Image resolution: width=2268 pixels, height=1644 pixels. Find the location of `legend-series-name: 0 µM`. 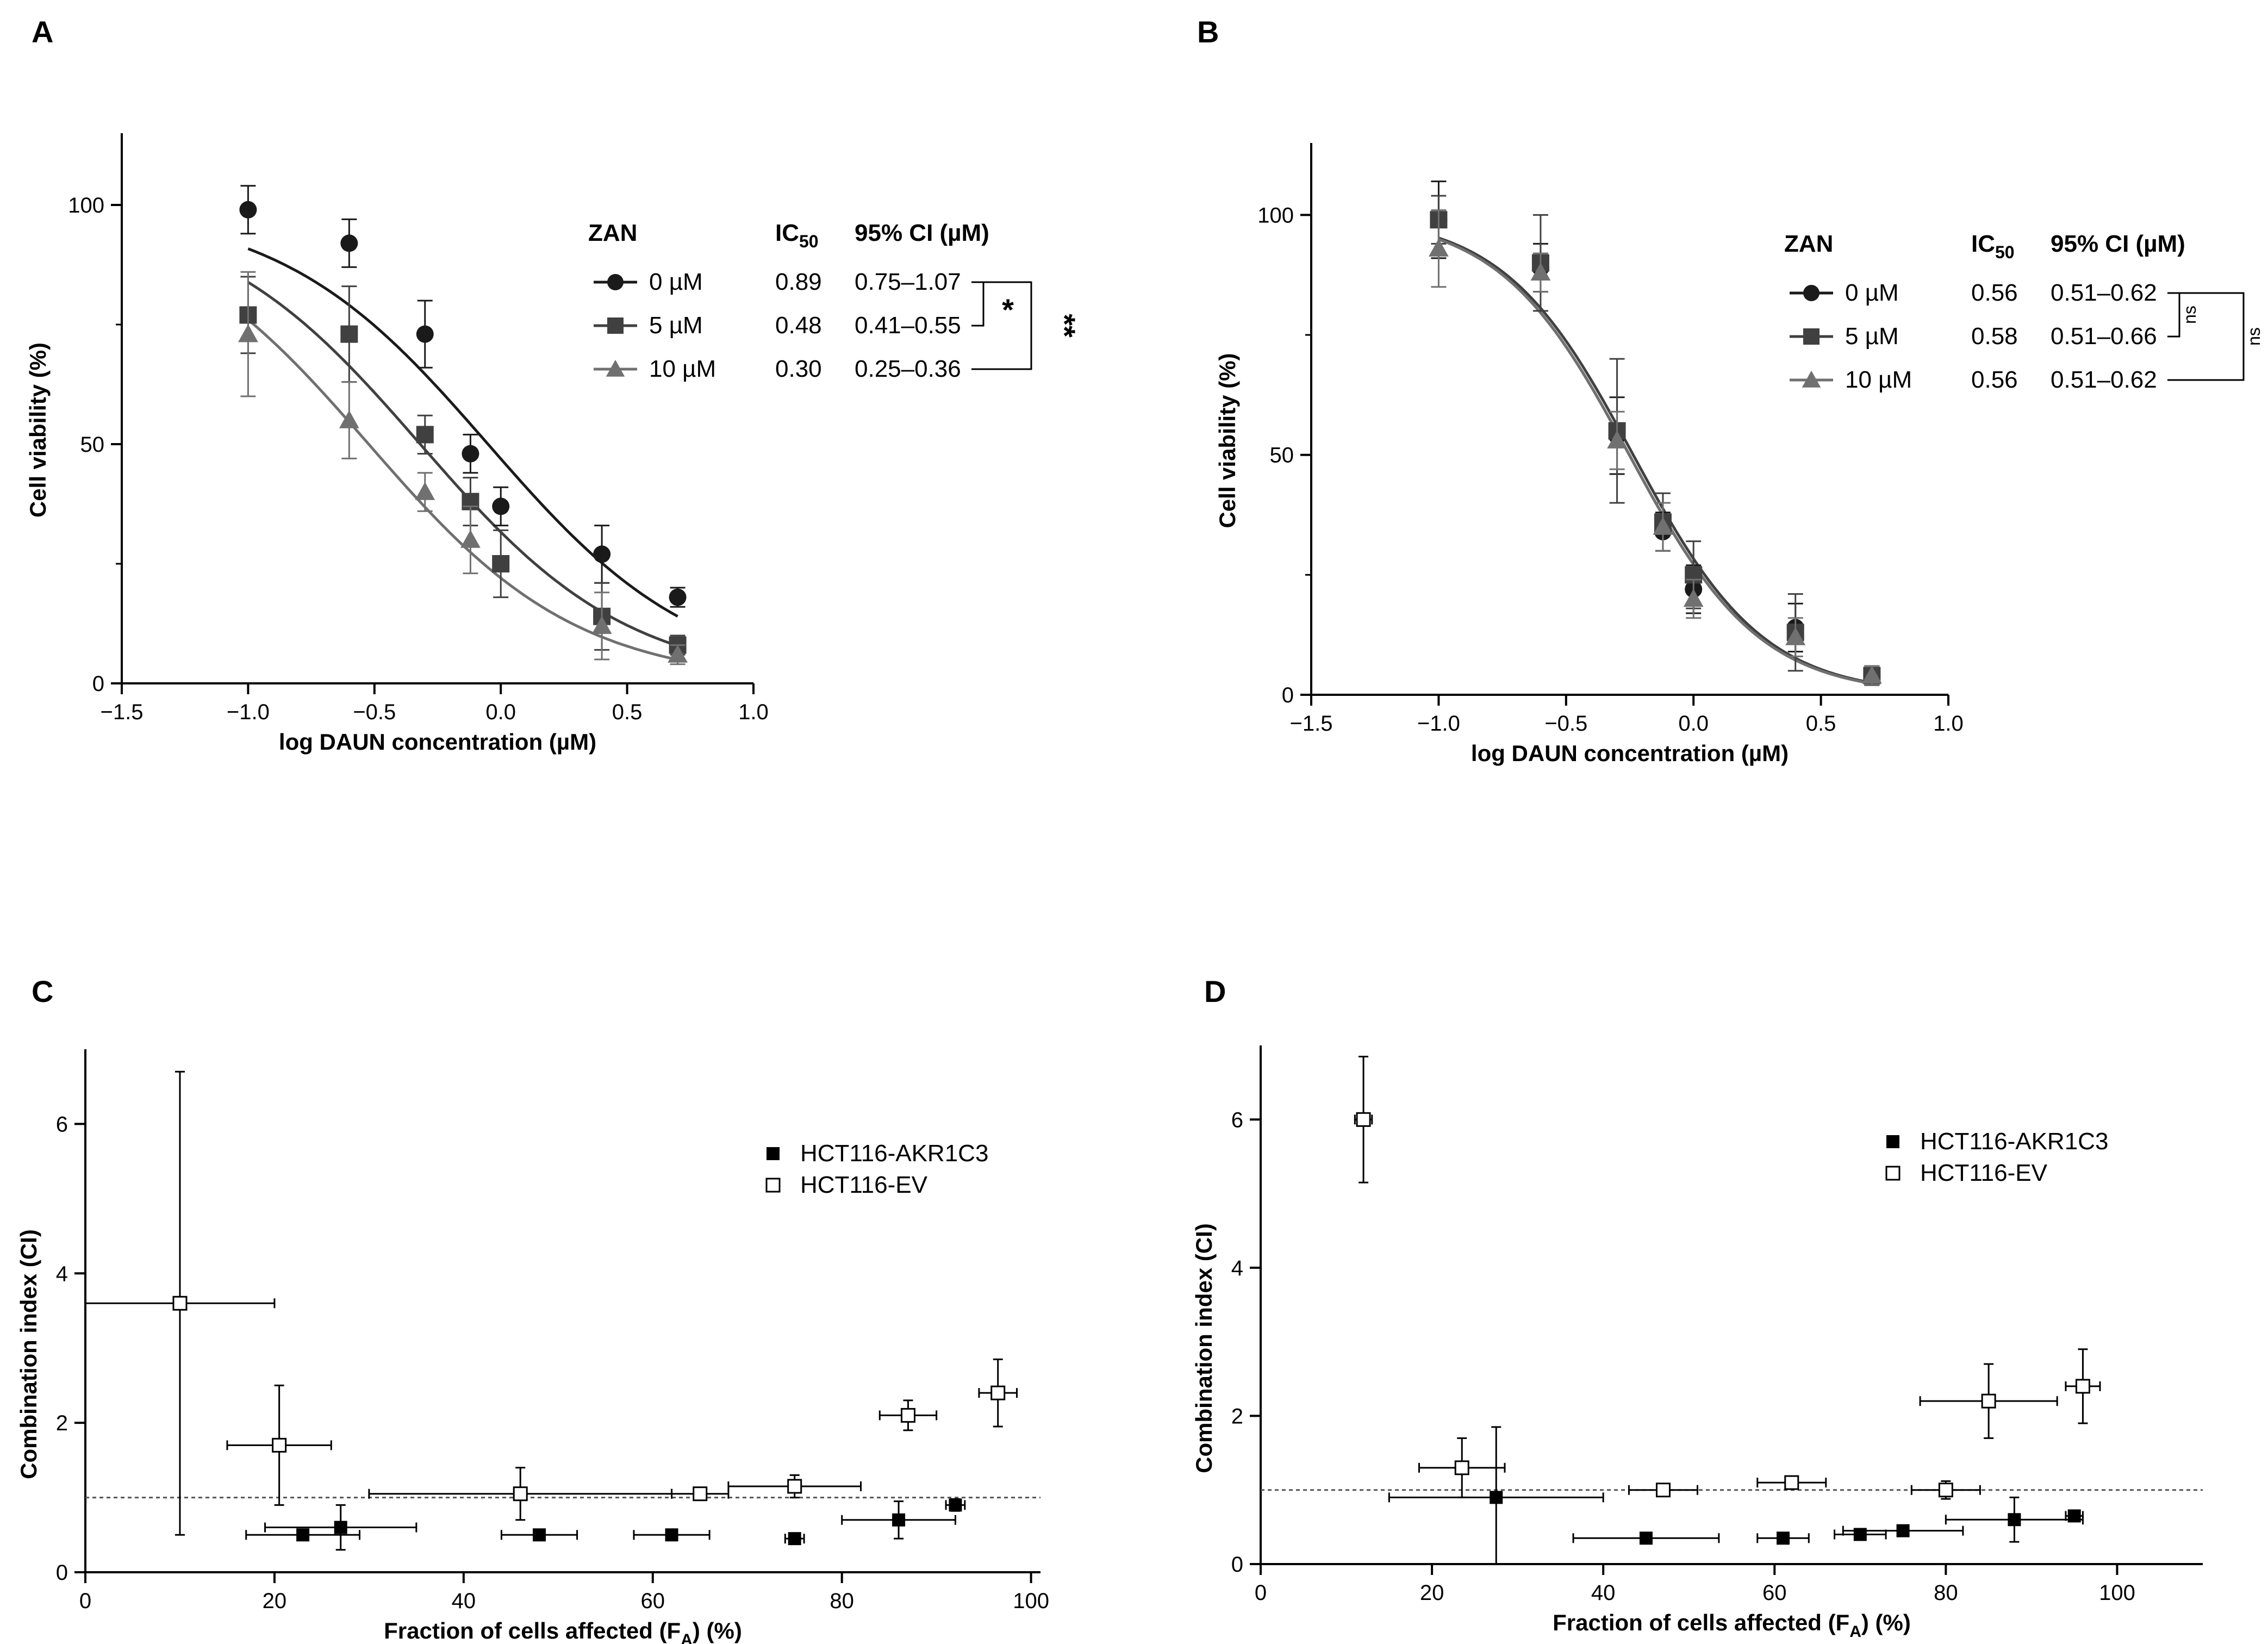

legend-series-name: 0 µM is located at coordinates (676, 282).